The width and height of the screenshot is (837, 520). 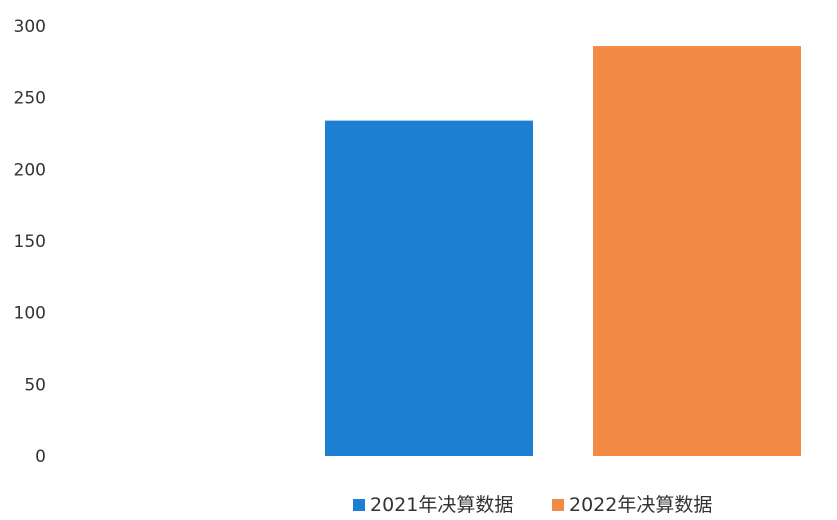 I want to click on y-tick-label: 300, so click(x=30, y=27).